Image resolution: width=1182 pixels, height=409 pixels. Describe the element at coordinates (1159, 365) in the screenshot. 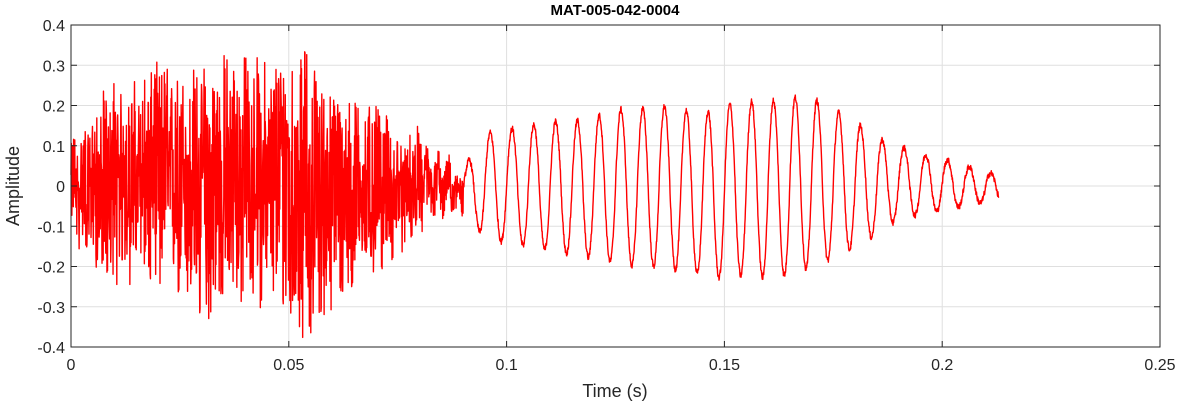

I see `x-tick-label: 0.25` at that location.